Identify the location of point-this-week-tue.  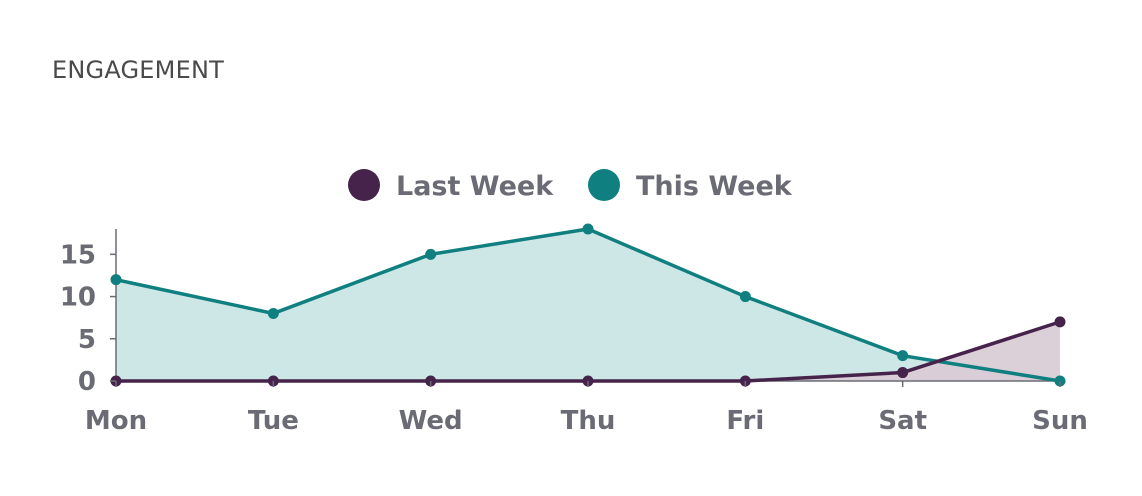
(273, 313).